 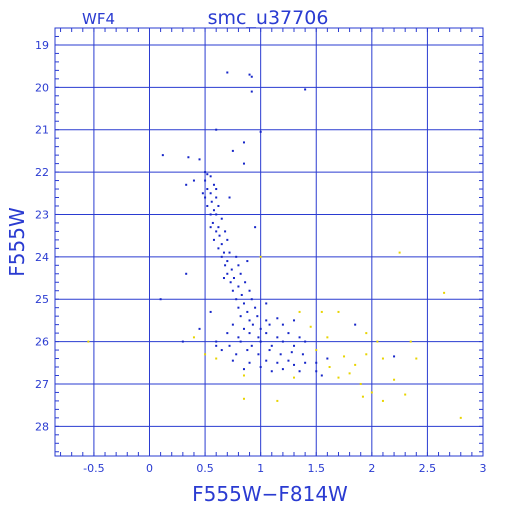 I want to click on y-tick-label: 24, so click(x=42, y=257).